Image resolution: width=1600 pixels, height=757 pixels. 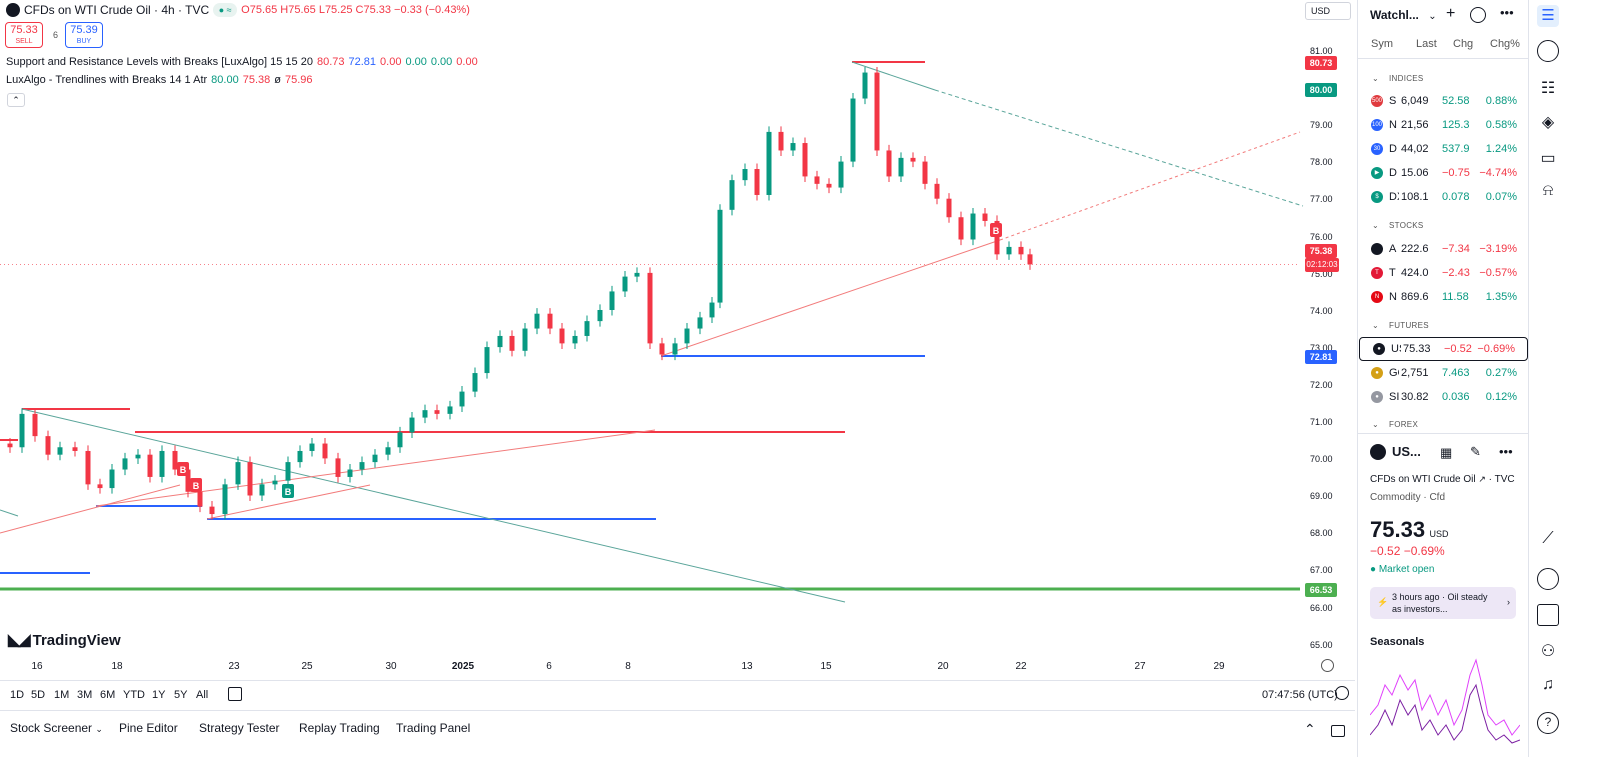 What do you see at coordinates (1443, 249) in the screenshot?
I see `watchlist-row: A 222.6 −7.34 −3.19%` at bounding box center [1443, 249].